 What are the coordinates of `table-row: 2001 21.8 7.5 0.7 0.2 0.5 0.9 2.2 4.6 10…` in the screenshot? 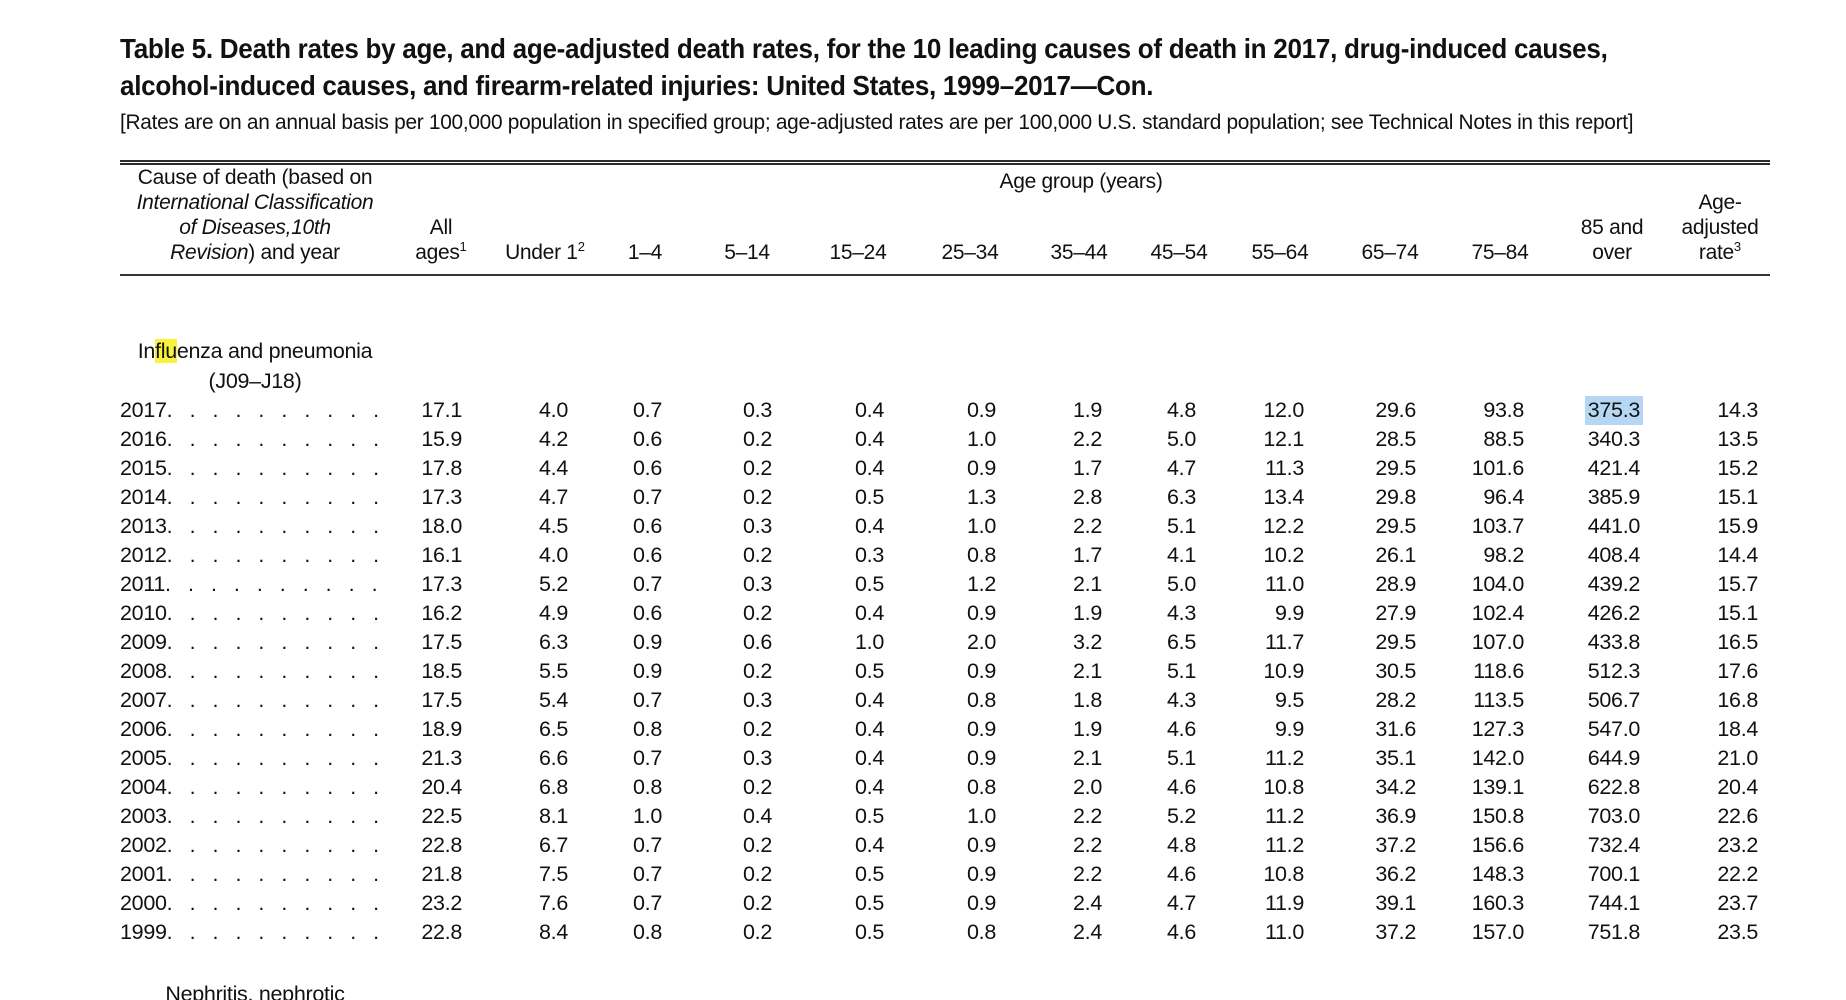 It's located at (945, 874).